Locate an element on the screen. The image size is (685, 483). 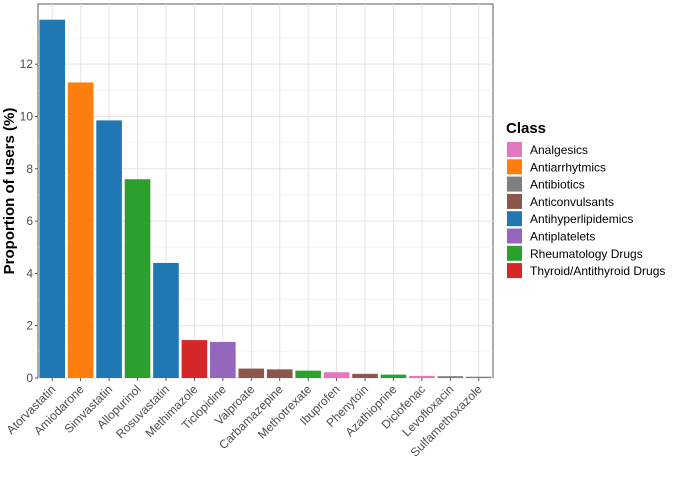
bar-rosuvastatin is located at coordinates (166, 320).